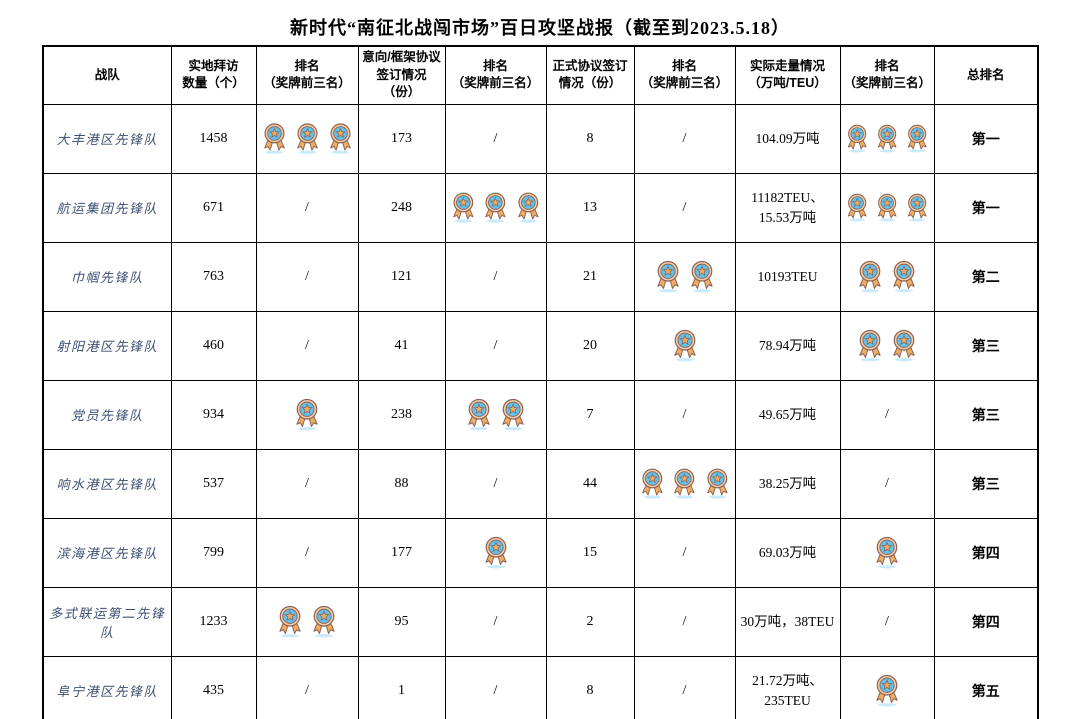 This screenshot has height=719, width=1080. What do you see at coordinates (107, 345) in the screenshot?
I see `cell-team: 射阳港区先锋队` at bounding box center [107, 345].